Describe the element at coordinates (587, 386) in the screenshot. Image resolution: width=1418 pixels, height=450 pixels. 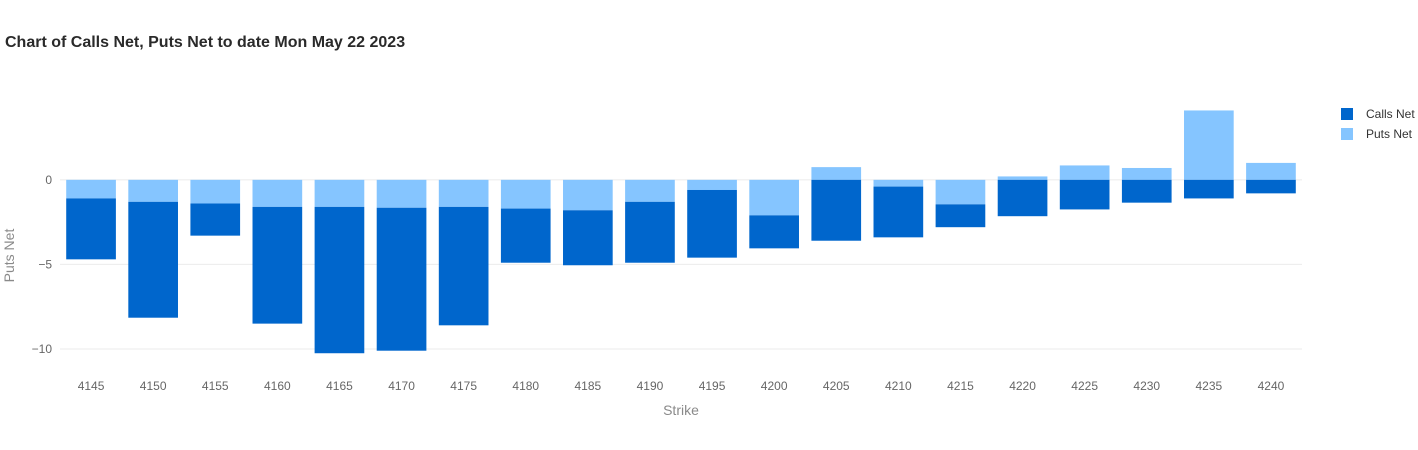
I see `x-tick-label: 4185` at that location.